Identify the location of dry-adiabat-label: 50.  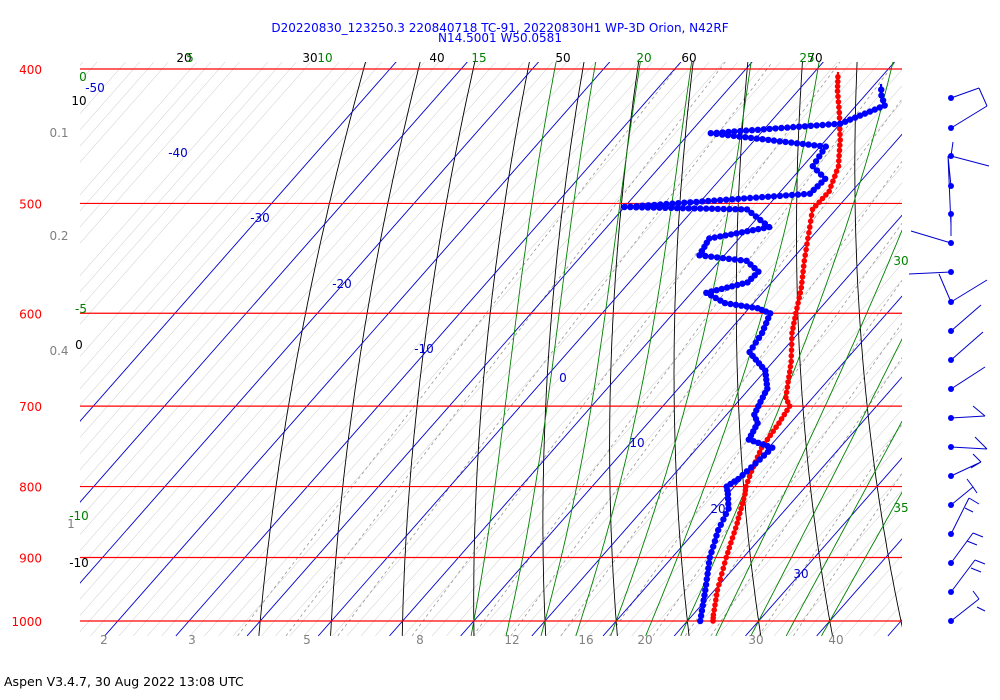
(562, 58).